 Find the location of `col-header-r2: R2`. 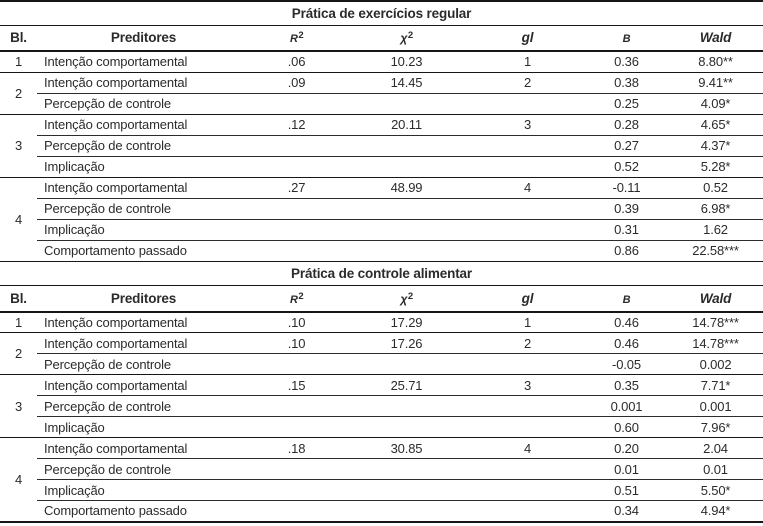

col-header-r2: R2 is located at coordinates (296, 299).